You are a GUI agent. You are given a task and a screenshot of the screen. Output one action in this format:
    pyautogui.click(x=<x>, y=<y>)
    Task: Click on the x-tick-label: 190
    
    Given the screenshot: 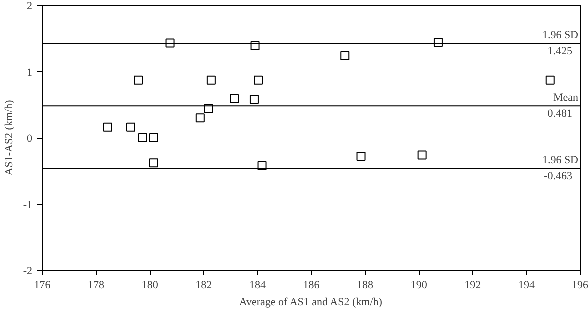 What is the action you would take?
    pyautogui.click(x=419, y=286)
    